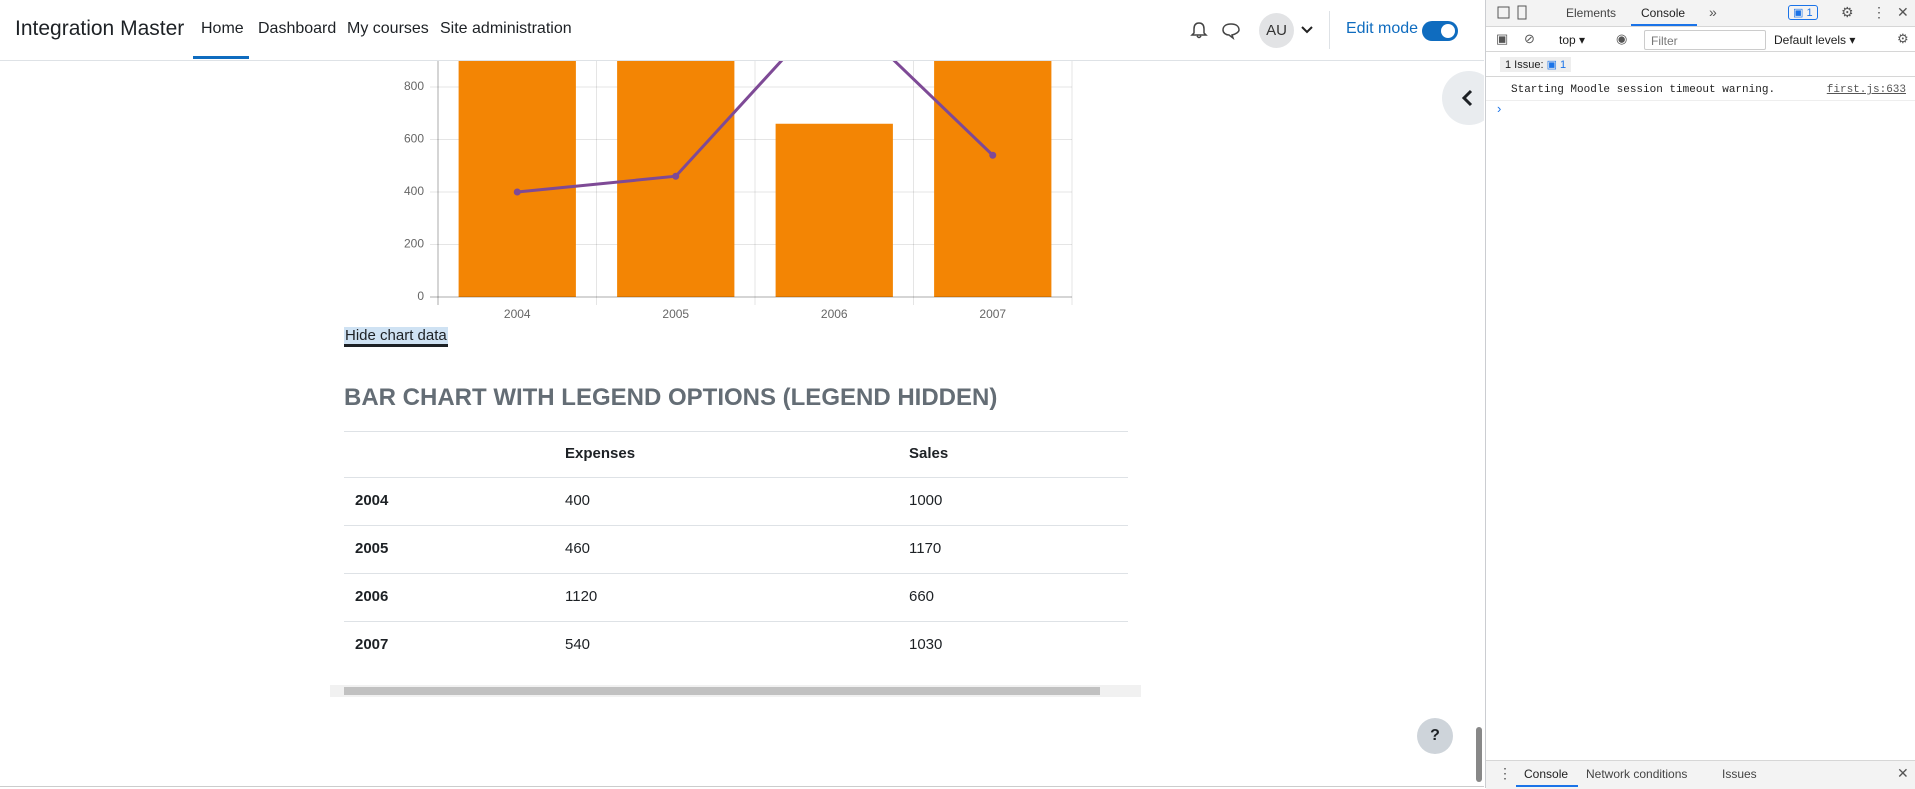  What do you see at coordinates (1513, 13) in the screenshot?
I see `inspect-icons` at bounding box center [1513, 13].